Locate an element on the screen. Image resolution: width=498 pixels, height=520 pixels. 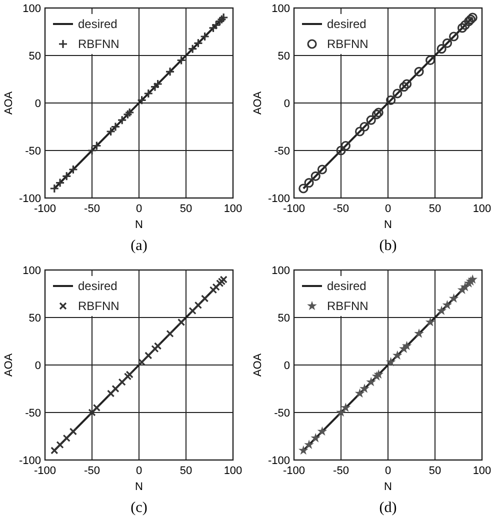
text: (a) is located at coordinates (139, 246).